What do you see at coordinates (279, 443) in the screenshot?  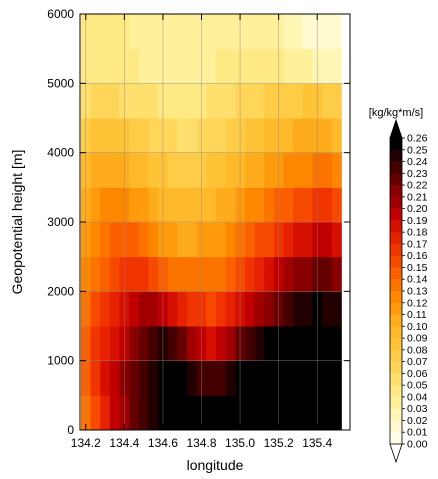 I see `x-tick-label: 135.2` at bounding box center [279, 443].